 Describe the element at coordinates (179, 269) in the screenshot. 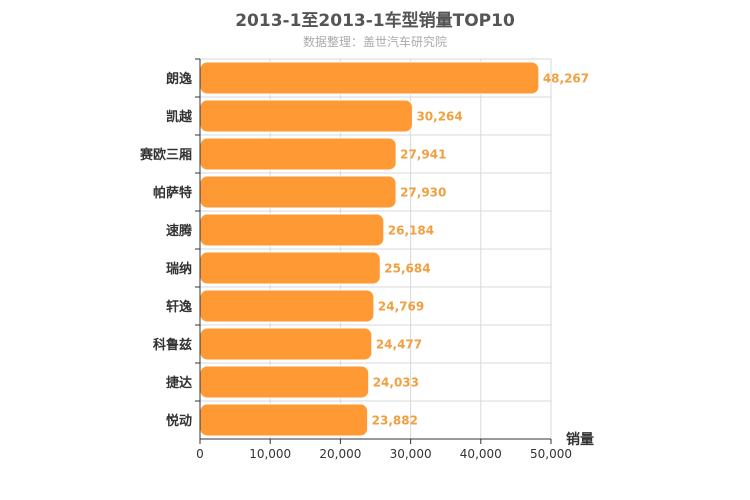

I see `category-label: 瑞纳` at that location.